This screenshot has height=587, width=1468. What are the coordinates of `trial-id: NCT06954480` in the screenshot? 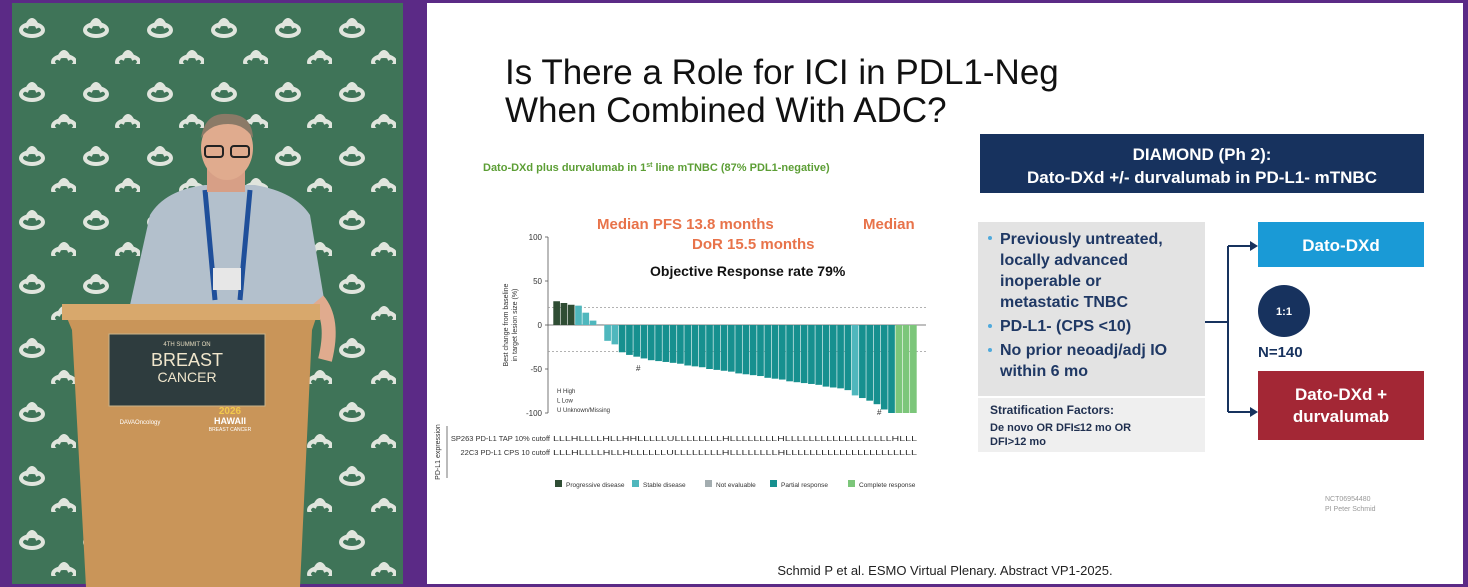 It's located at (1348, 499).